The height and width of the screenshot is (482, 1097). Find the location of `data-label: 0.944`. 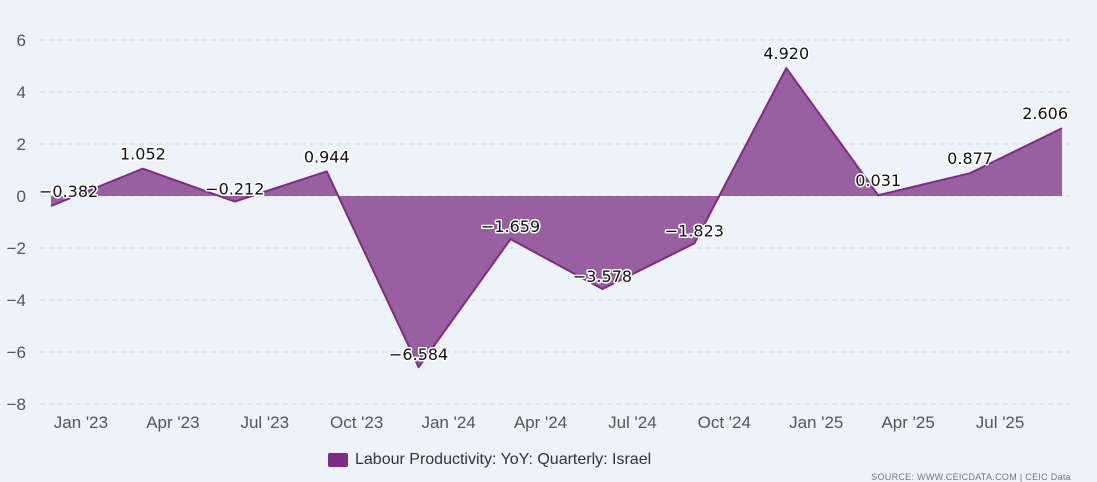

data-label: 0.944 is located at coordinates (327, 156).